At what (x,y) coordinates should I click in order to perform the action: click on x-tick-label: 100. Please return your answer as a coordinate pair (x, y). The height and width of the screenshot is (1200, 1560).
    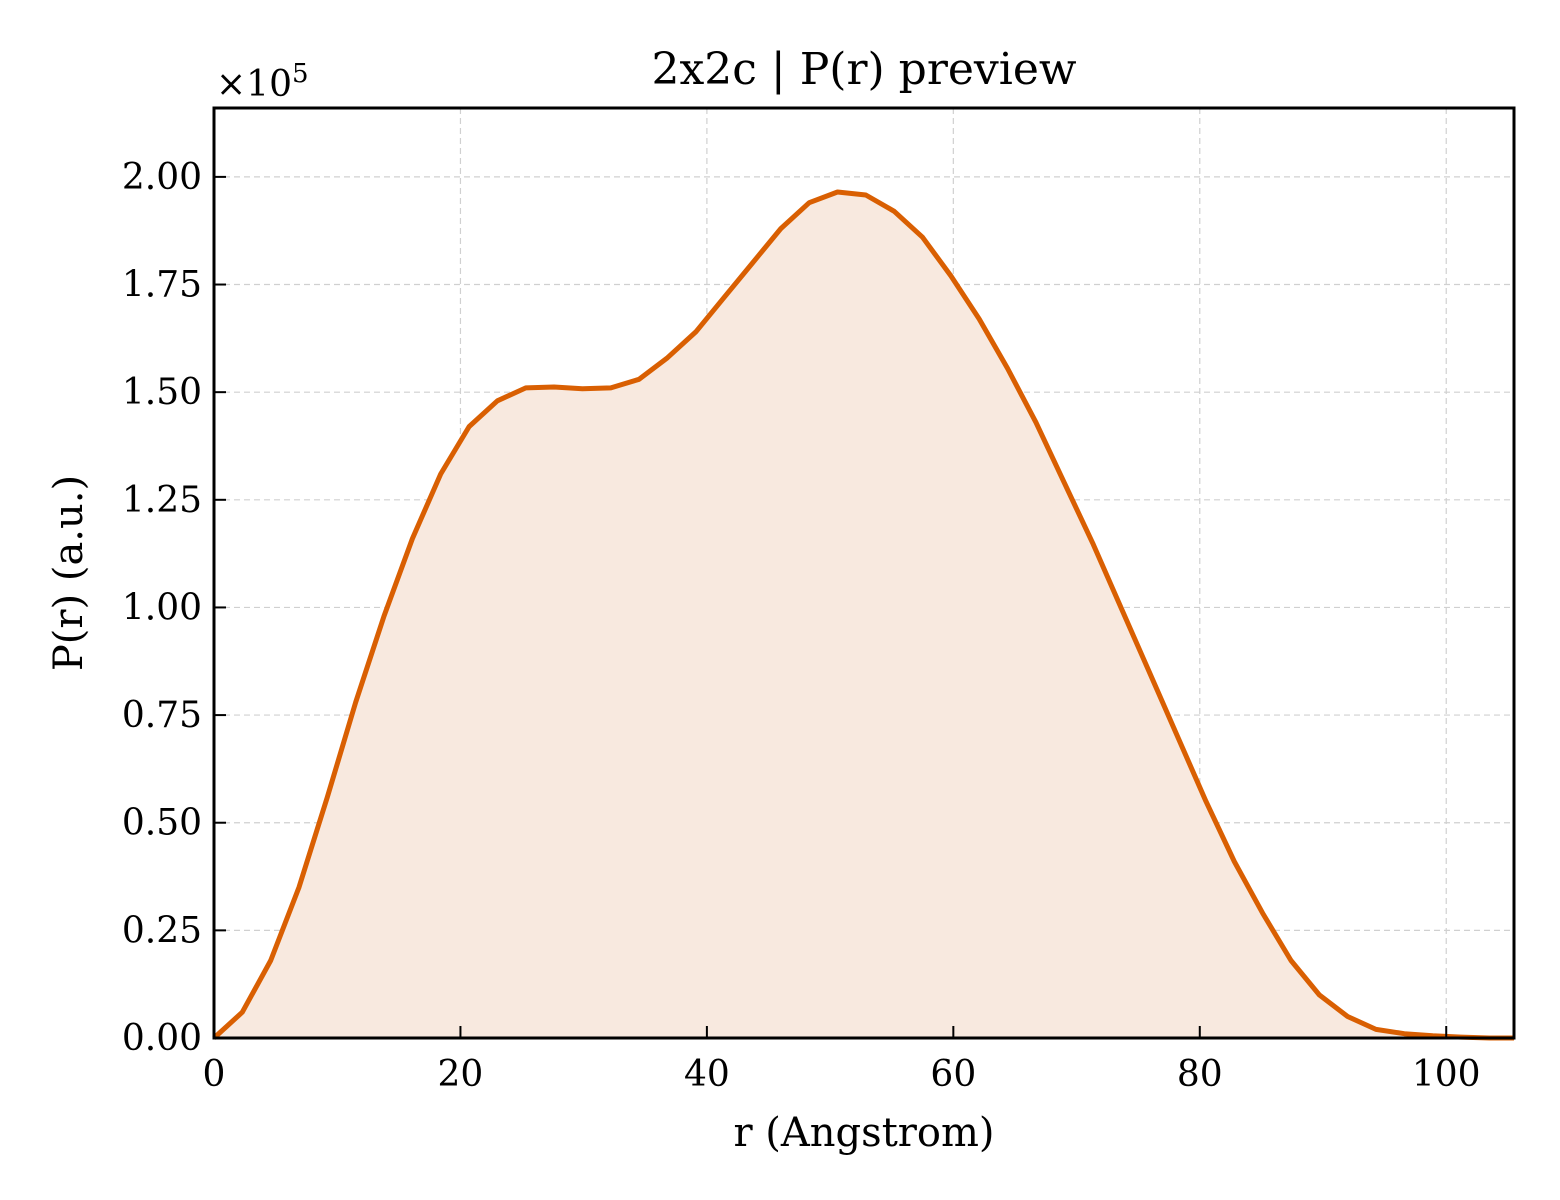
    Looking at the image, I should click on (1446, 1074).